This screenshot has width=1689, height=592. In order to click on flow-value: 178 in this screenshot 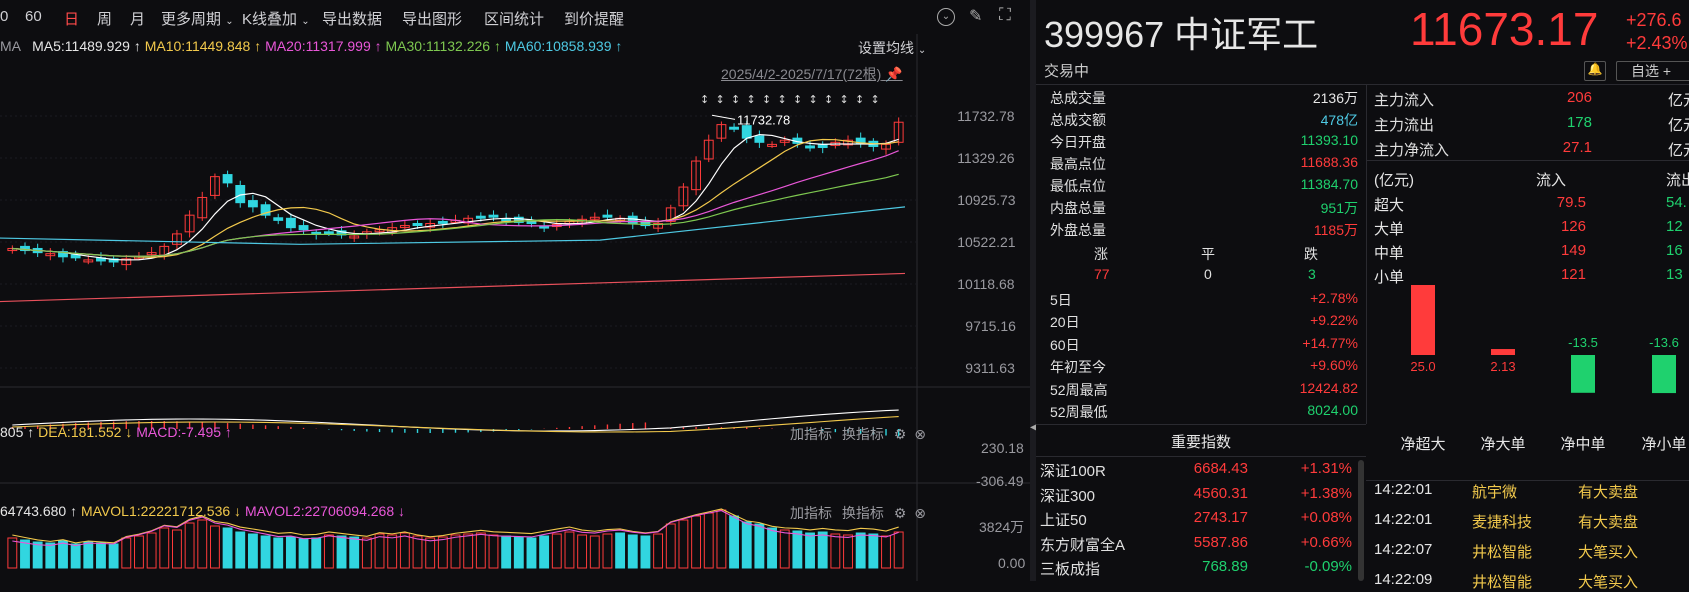, I will do `click(1579, 122)`.